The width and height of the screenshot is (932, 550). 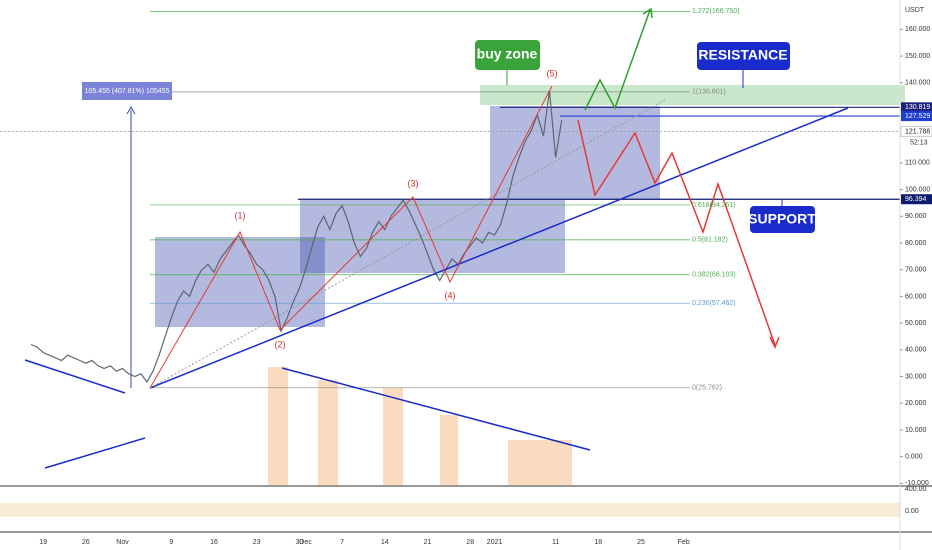 I want to click on price-tag-label: 121.788, so click(x=917, y=131).